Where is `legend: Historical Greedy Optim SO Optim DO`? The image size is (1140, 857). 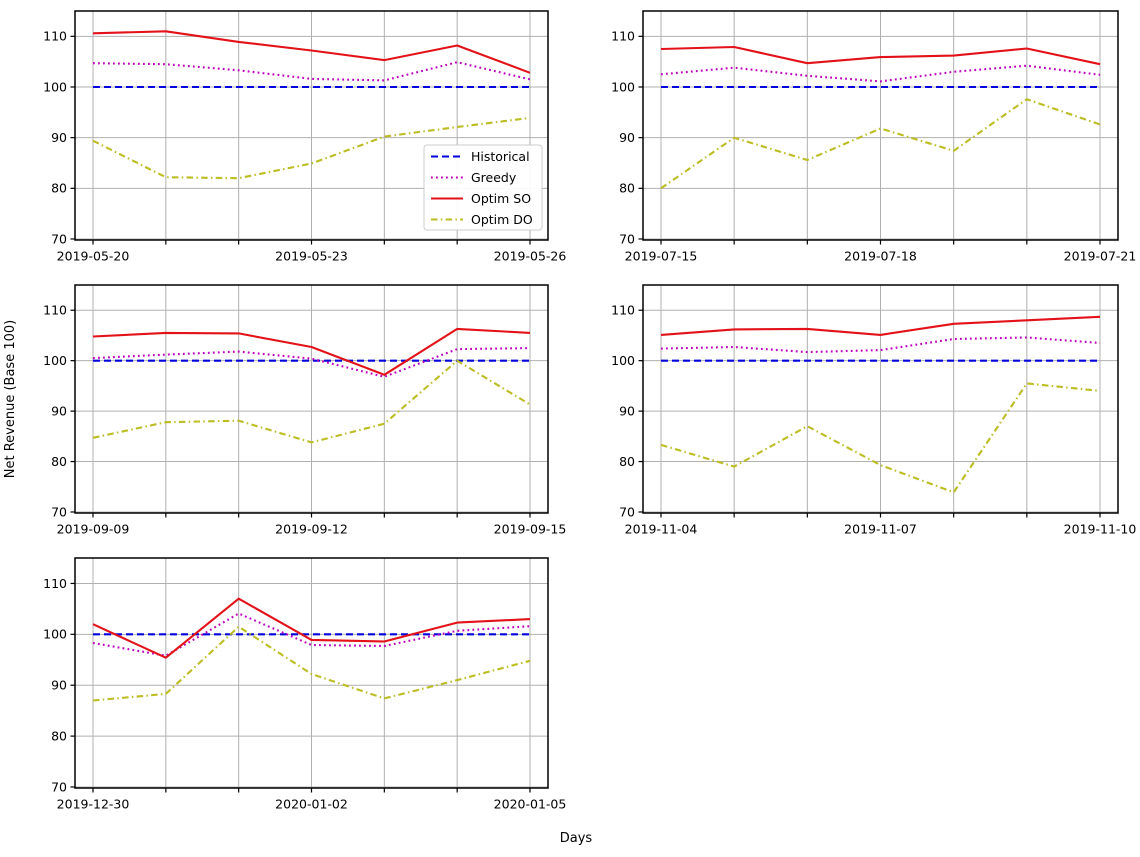 legend: Historical Greedy Optim SO Optim DO is located at coordinates (483, 187).